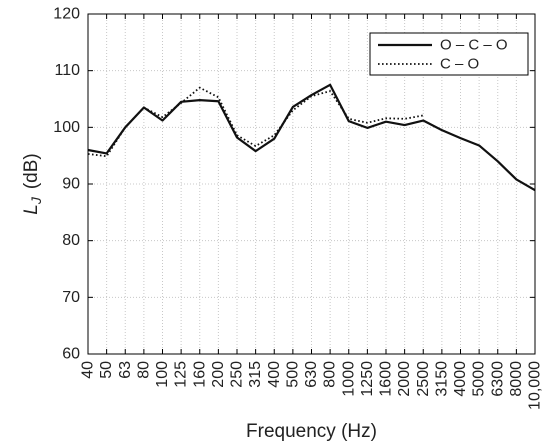 The width and height of the screenshot is (550, 446). I want to click on y-axis-title: LJ (dB), so click(33, 183).